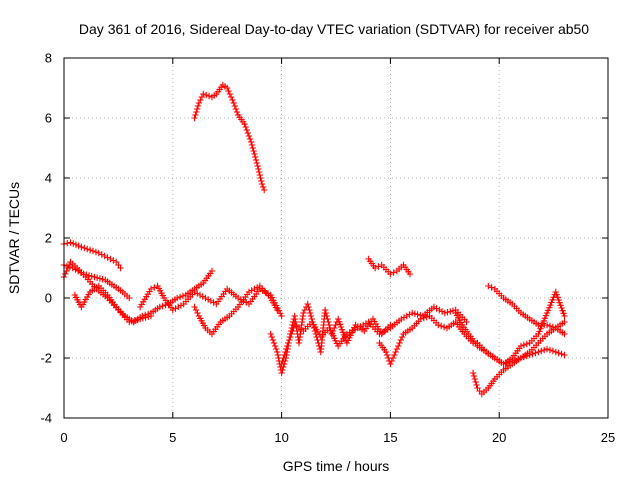 This screenshot has height=485, width=640. Describe the element at coordinates (608, 437) in the screenshot. I see `x-tick-label: 25` at that location.